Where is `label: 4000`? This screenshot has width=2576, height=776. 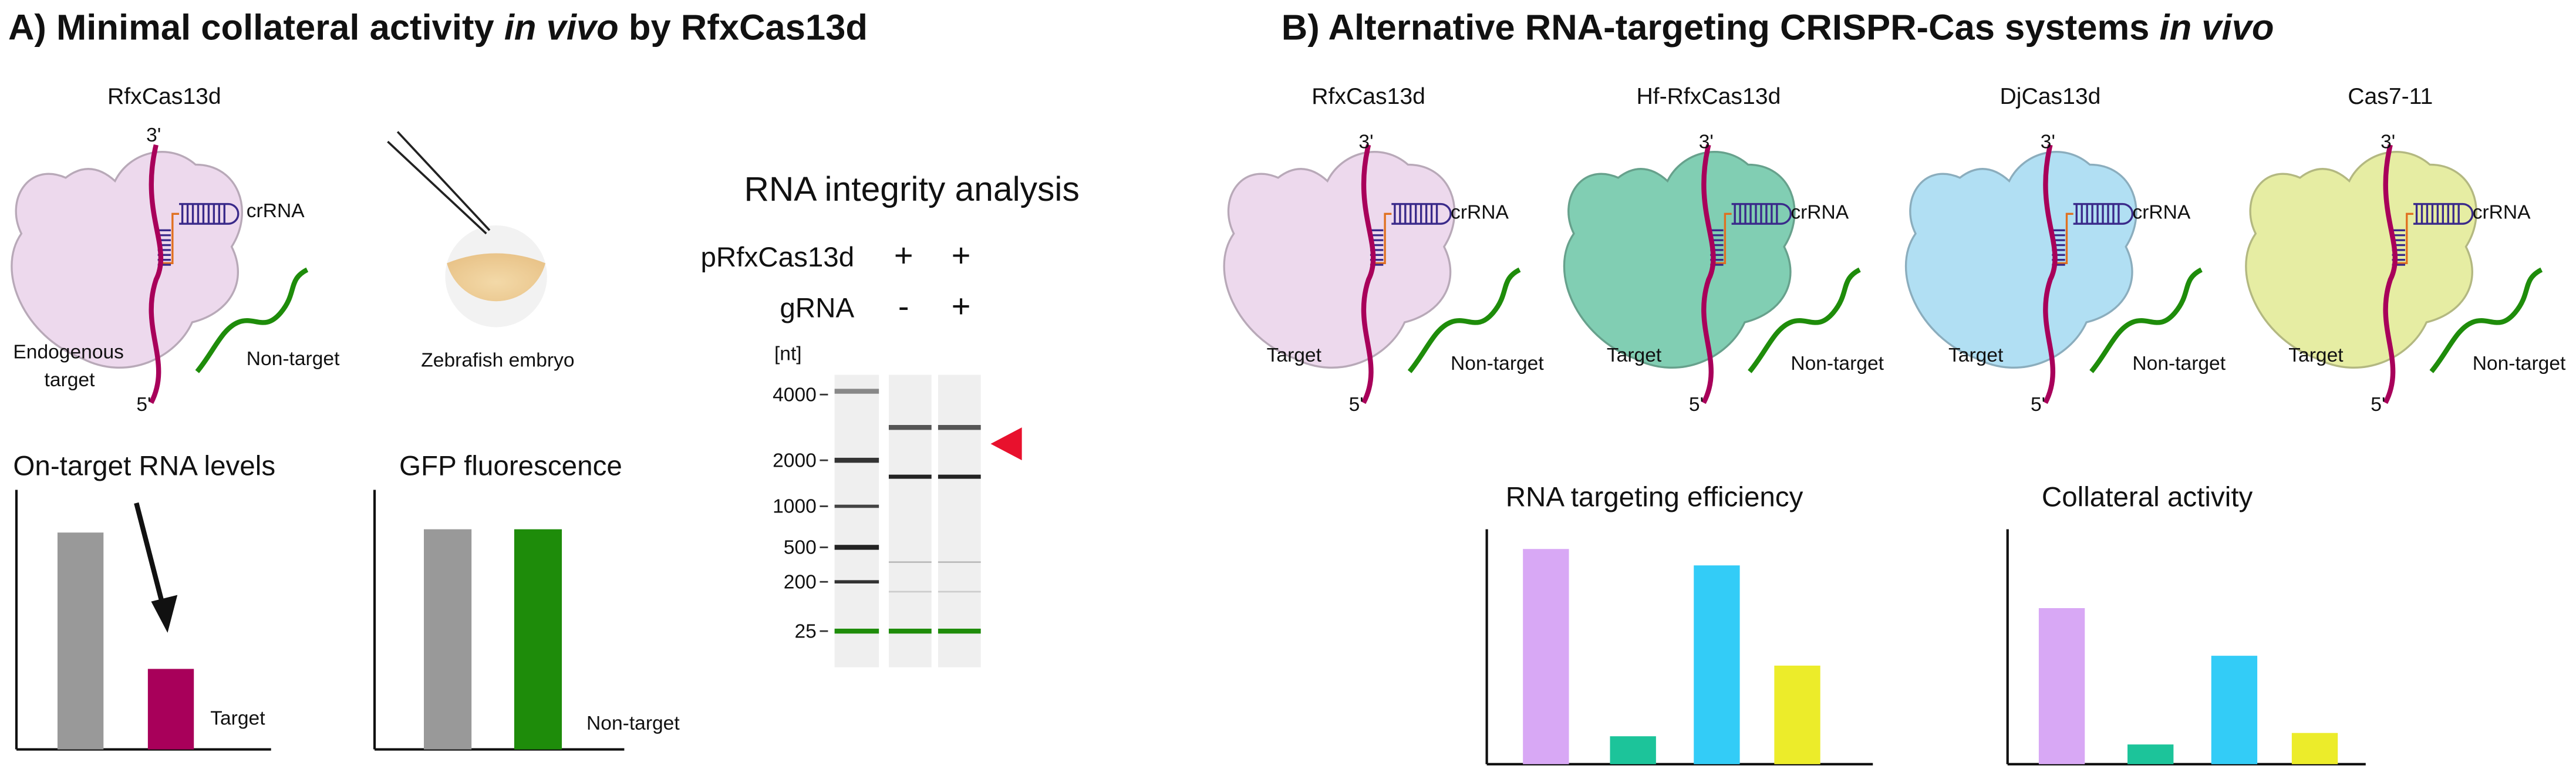
label: 4000 is located at coordinates (795, 395).